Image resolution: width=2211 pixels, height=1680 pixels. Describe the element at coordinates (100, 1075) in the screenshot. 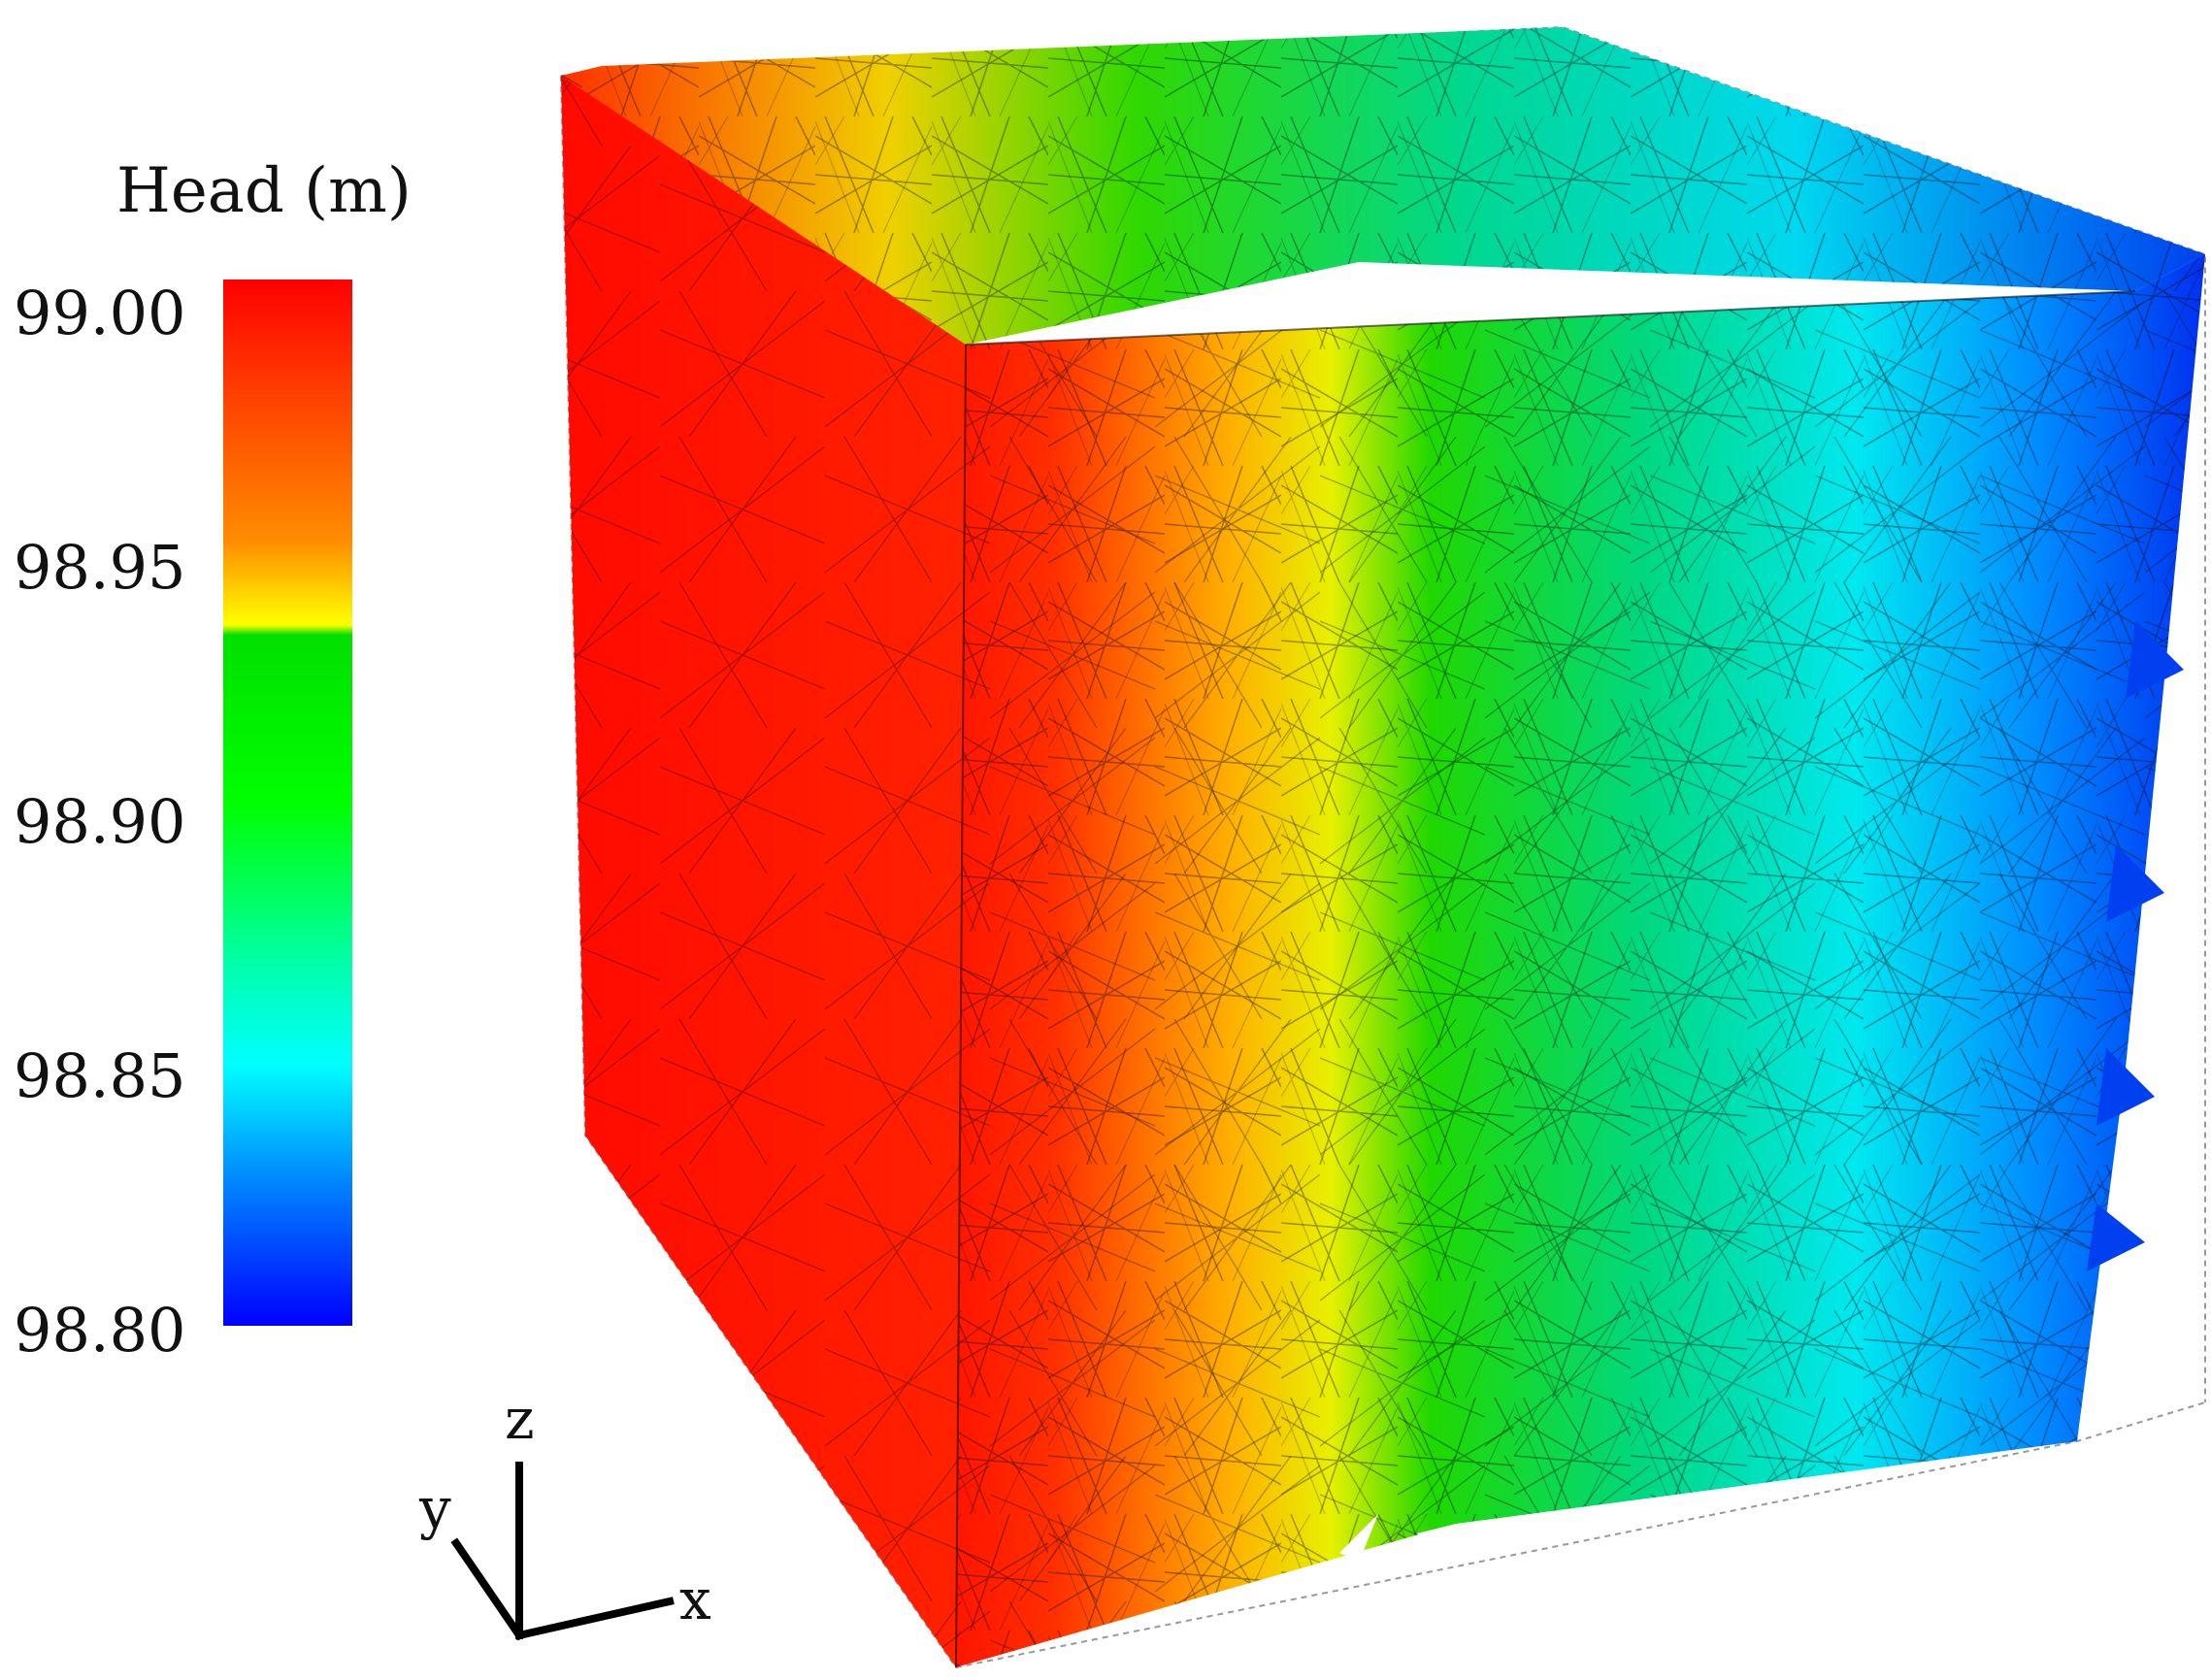

I see `colorbar-tick-label: 98.85` at that location.